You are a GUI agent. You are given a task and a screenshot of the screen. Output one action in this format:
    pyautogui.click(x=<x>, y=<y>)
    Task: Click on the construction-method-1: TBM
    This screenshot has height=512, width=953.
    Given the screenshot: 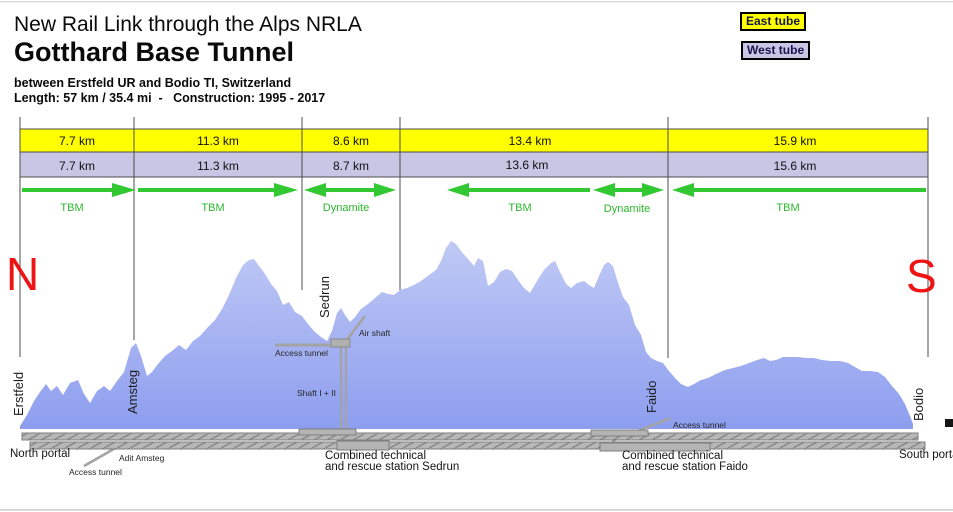 What is the action you would take?
    pyautogui.click(x=72, y=208)
    